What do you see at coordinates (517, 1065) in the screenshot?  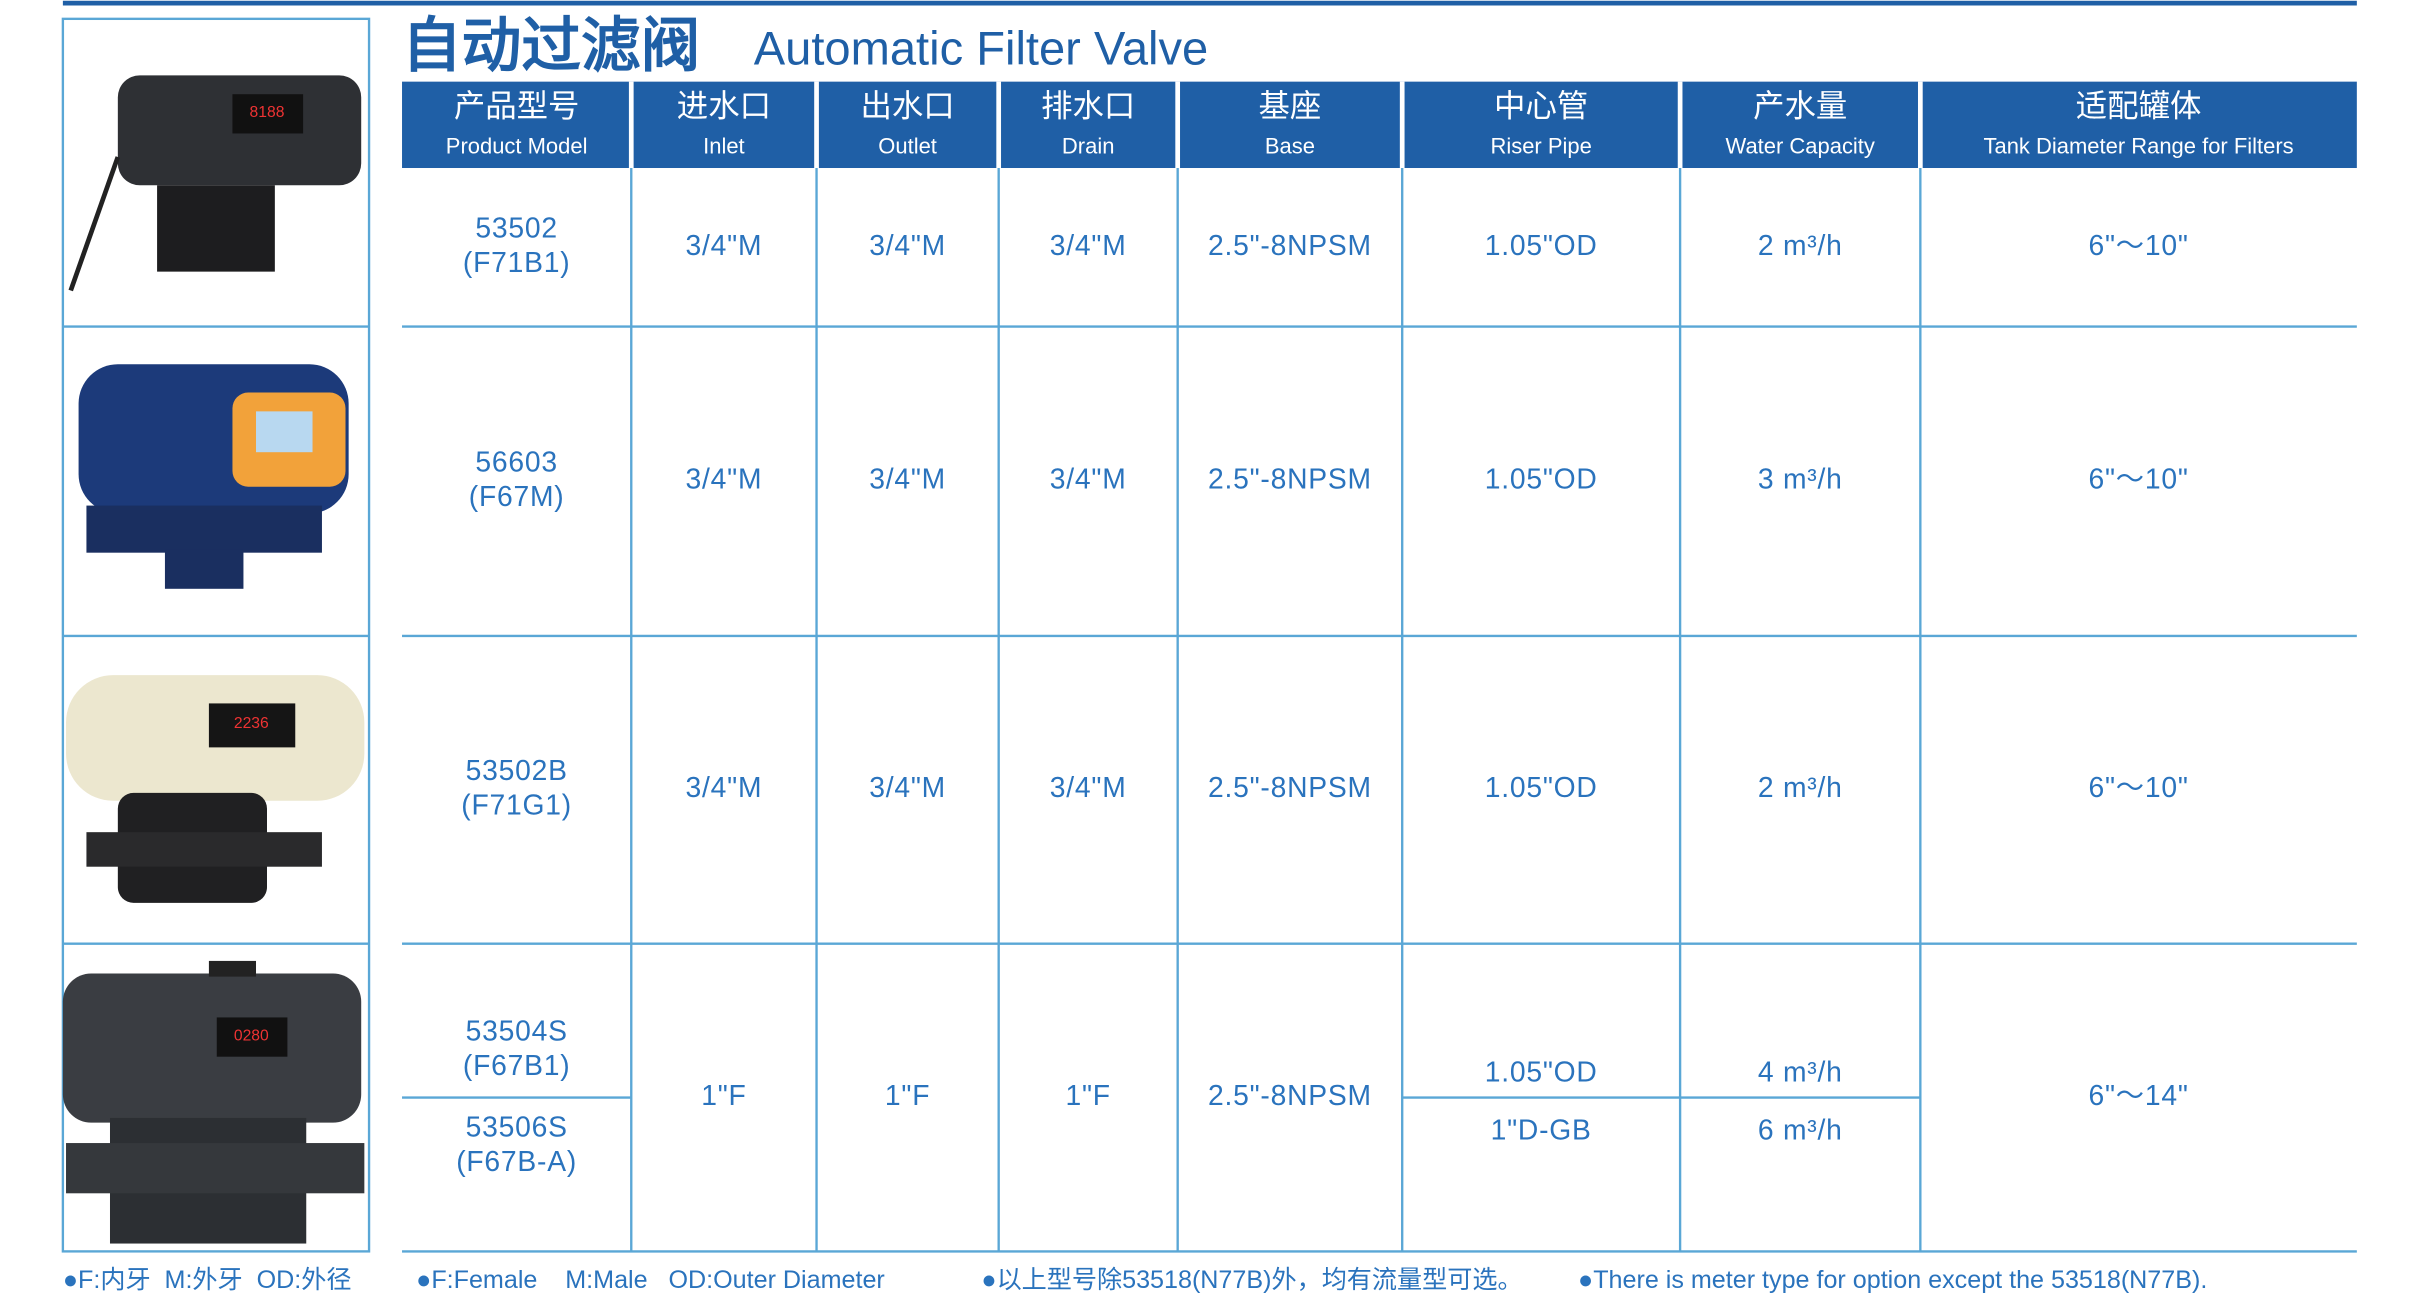 I see `cell-text: (F67B1)` at bounding box center [517, 1065].